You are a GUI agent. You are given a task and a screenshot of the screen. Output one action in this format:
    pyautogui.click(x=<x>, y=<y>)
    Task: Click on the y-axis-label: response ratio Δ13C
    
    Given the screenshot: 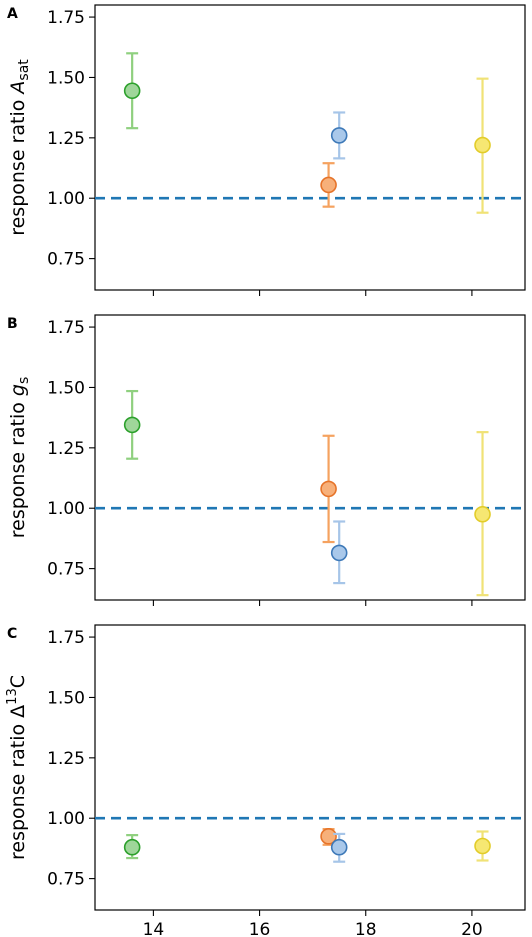 What is the action you would take?
    pyautogui.click(x=17, y=767)
    